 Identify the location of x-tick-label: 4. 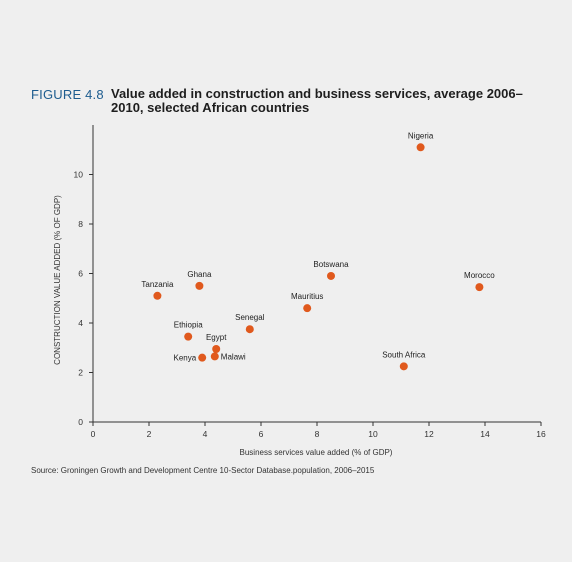
(205, 434).